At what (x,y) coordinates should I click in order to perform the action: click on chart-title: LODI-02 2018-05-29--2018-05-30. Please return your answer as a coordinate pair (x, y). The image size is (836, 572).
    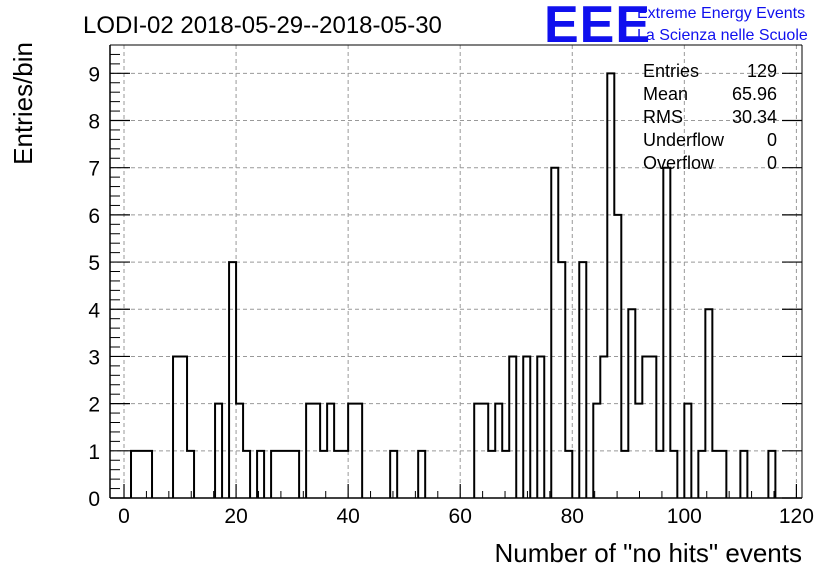
    Looking at the image, I should click on (262, 25).